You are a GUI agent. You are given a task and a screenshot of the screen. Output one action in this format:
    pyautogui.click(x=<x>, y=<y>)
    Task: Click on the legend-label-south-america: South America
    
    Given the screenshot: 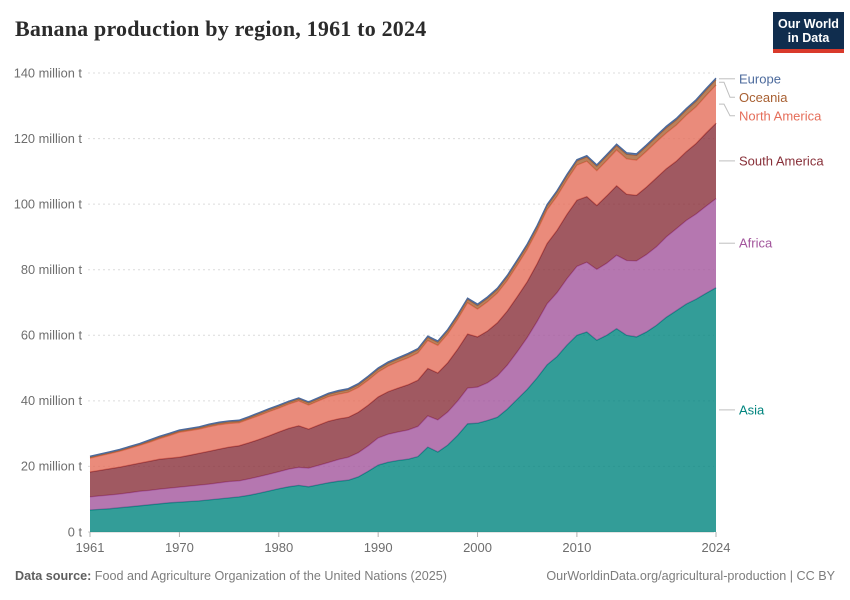 What is the action you would take?
    pyautogui.click(x=781, y=160)
    